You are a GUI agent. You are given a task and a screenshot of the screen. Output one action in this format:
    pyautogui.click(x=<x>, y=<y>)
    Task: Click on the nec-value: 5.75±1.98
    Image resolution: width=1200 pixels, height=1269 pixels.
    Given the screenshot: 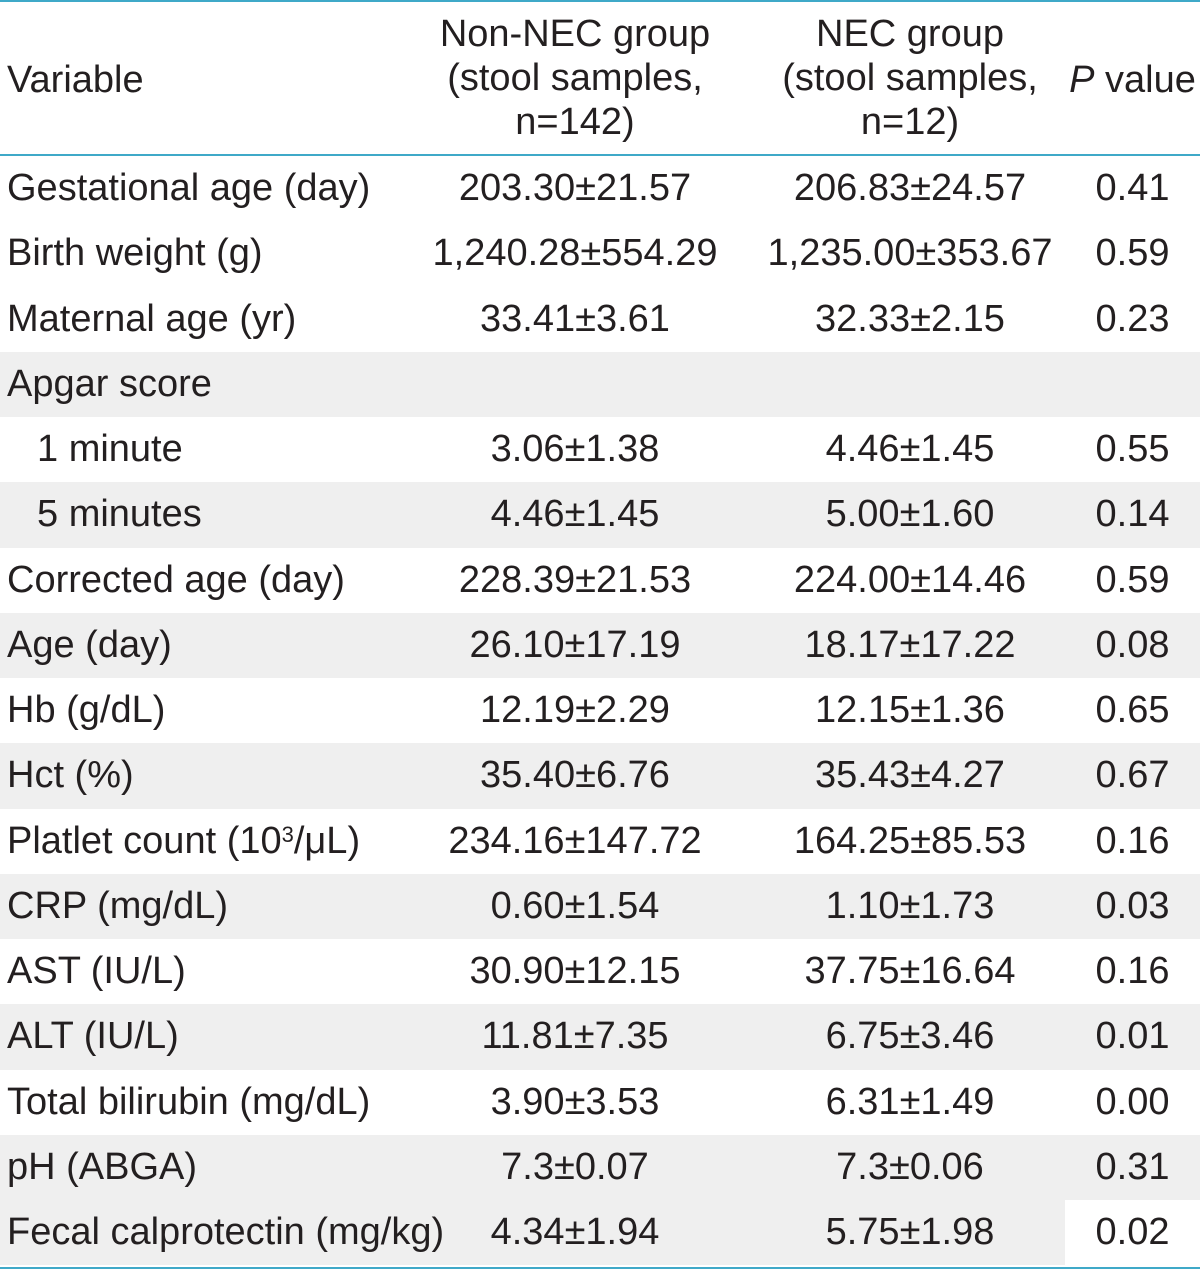 What is the action you would take?
    pyautogui.click(x=910, y=1232)
    